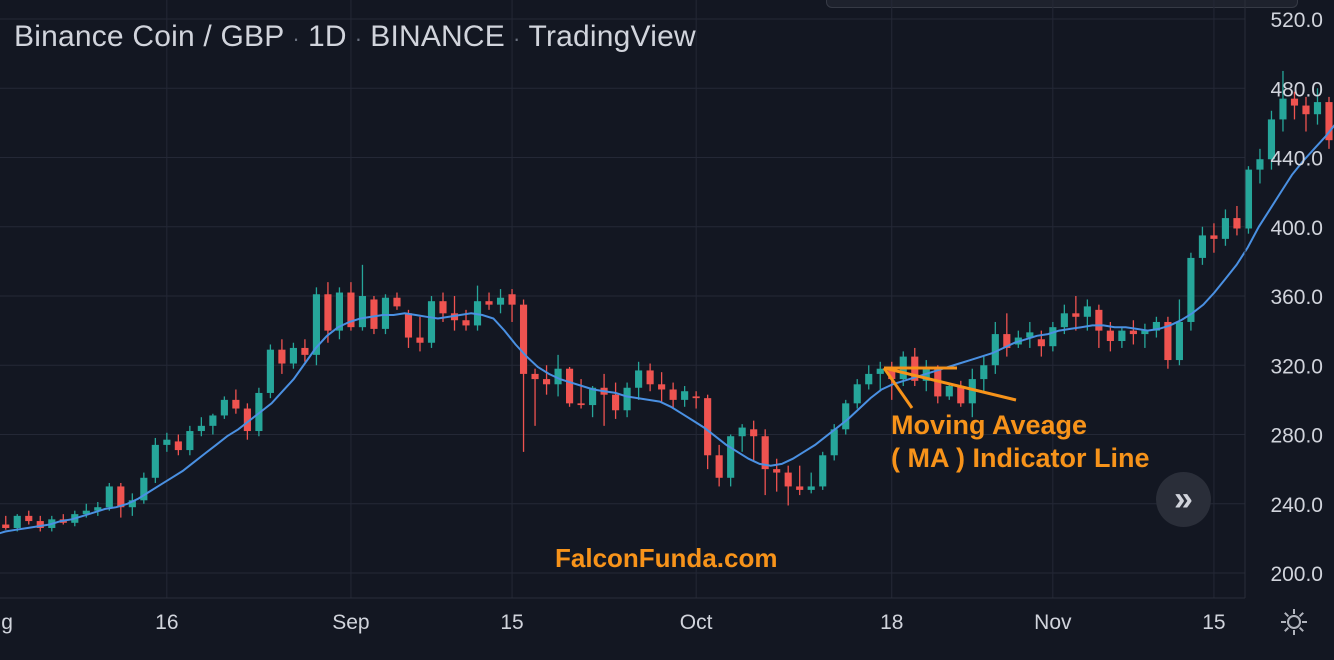 The height and width of the screenshot is (660, 1334). Describe the element at coordinates (696, 622) in the screenshot. I see `time-tick-label: Oct` at that location.